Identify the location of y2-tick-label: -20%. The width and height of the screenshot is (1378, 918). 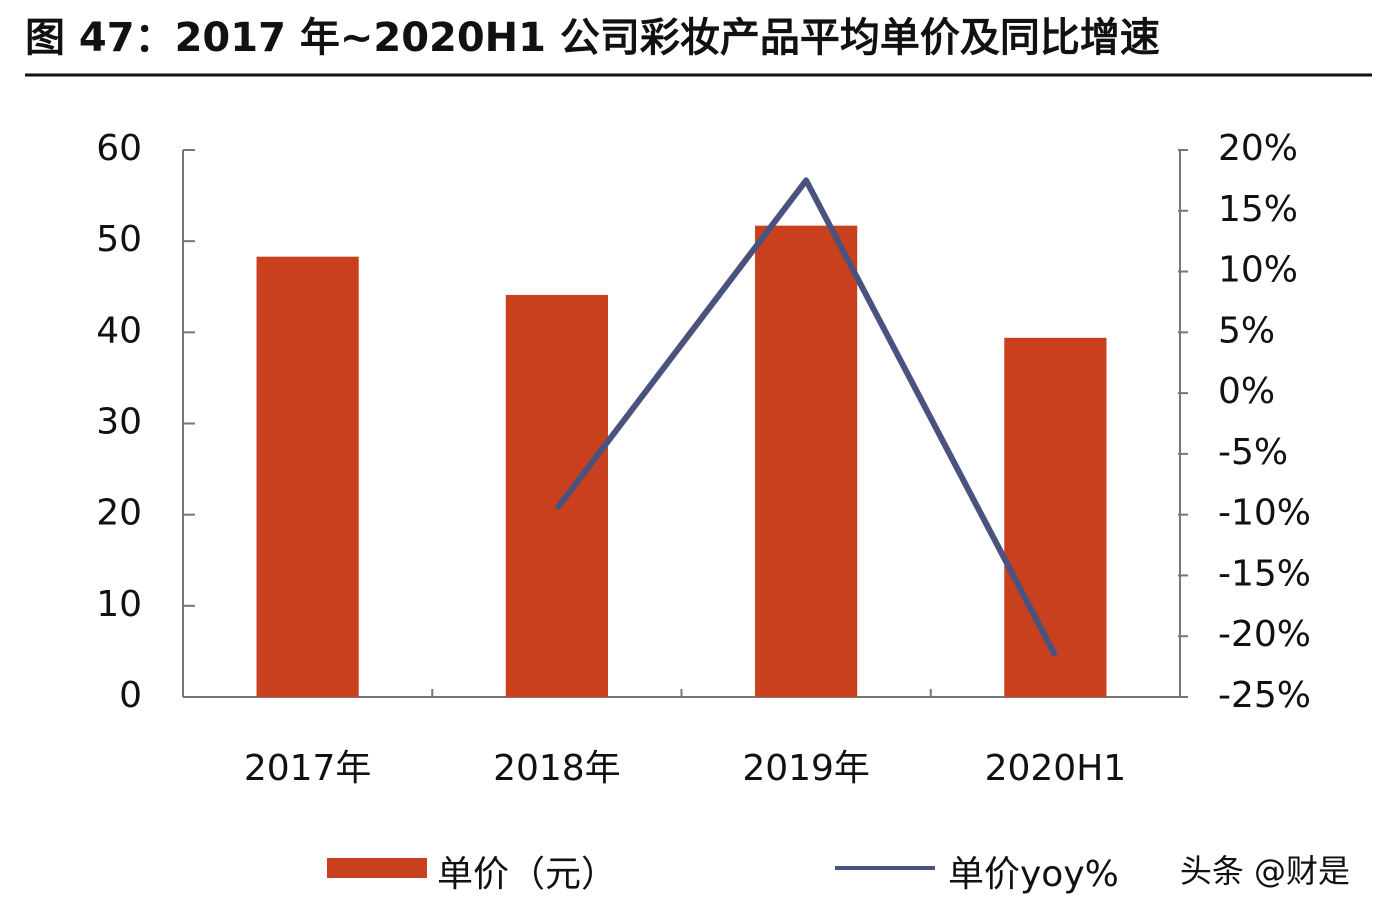
(1264, 634).